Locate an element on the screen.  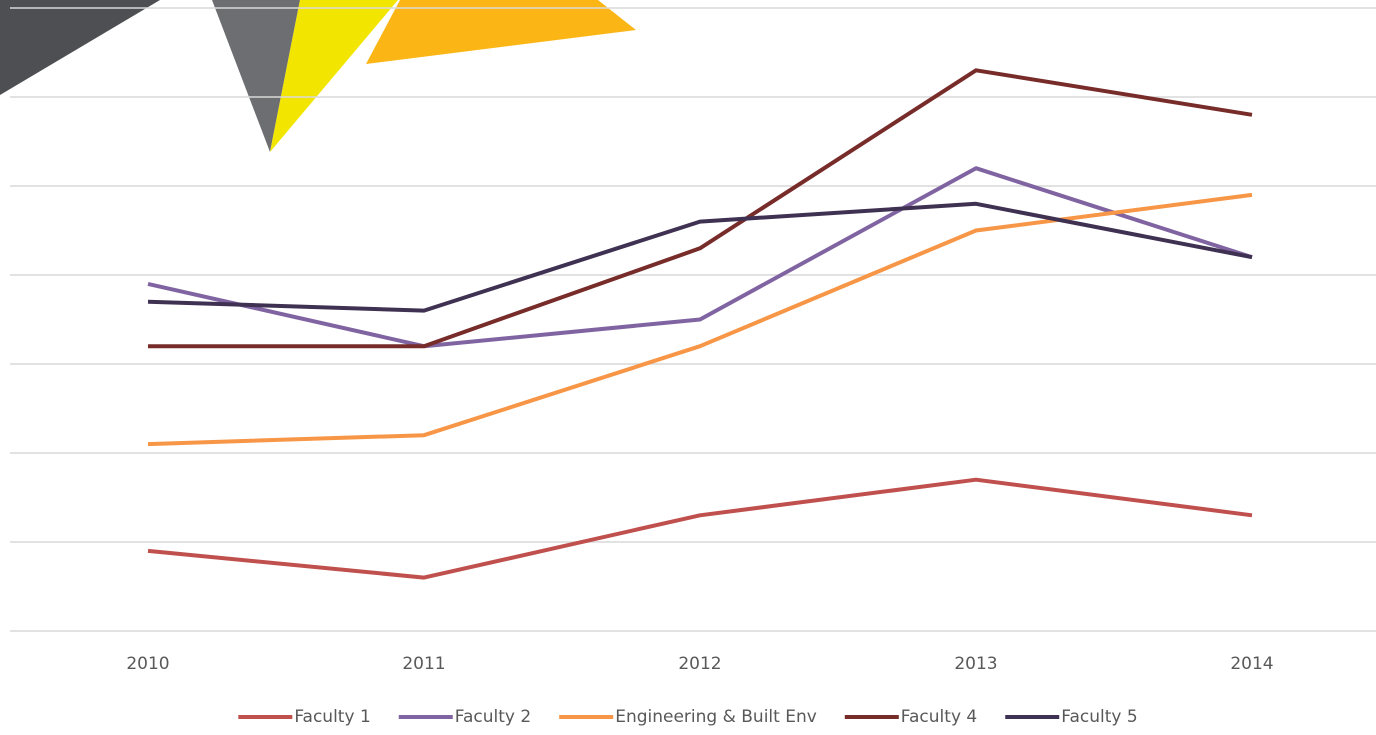
legend-label: Engineering & Built Env is located at coordinates (716, 717).